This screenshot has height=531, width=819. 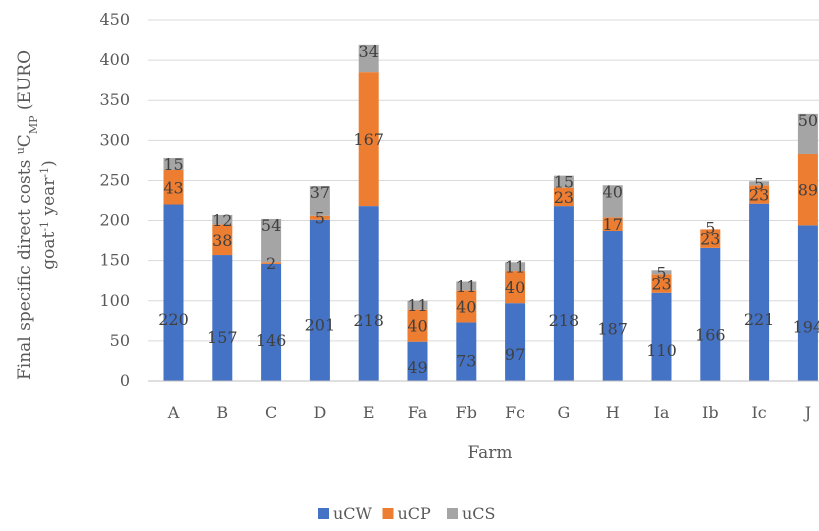 What do you see at coordinates (612, 305) in the screenshot?
I see `bar-uCW-H` at bounding box center [612, 305].